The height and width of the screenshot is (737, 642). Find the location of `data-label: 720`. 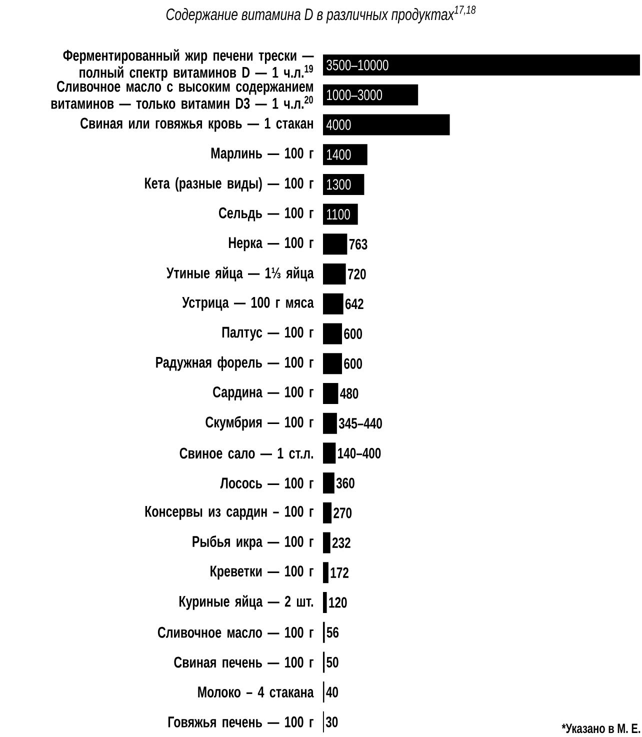

data-label: 720 is located at coordinates (357, 274).